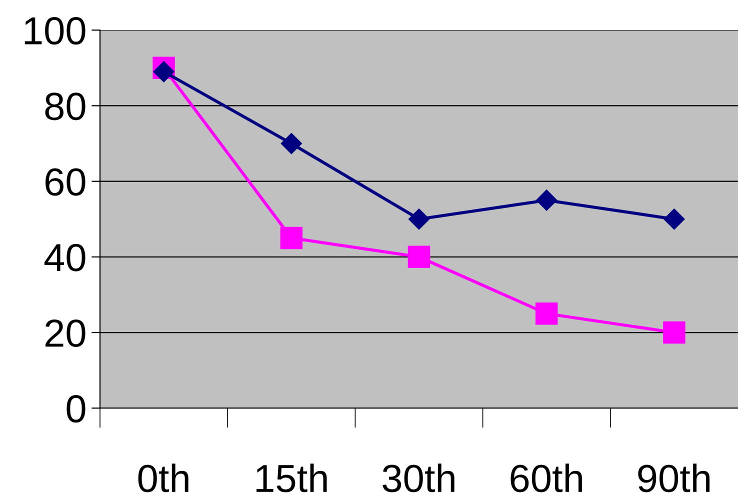 Image resolution: width=738 pixels, height=502 pixels. Describe the element at coordinates (66, 182) in the screenshot. I see `y-tick-label: 60` at that location.